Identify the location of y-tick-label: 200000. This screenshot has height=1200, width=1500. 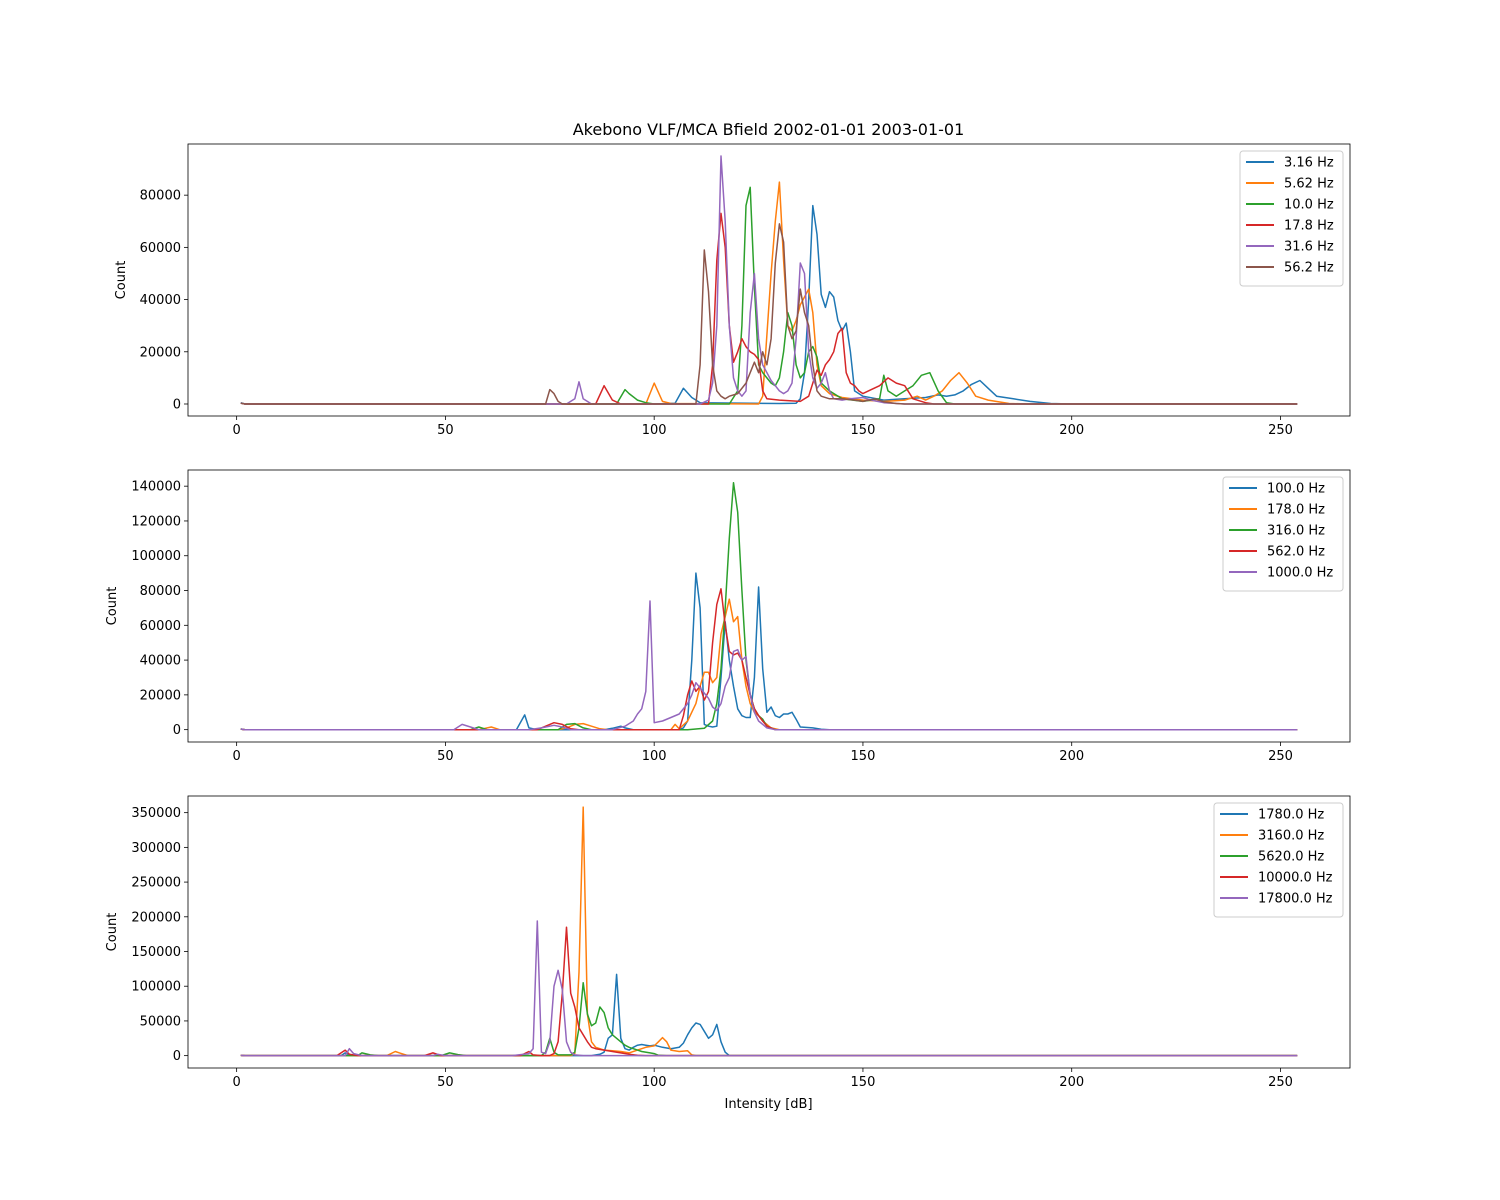
(156, 917).